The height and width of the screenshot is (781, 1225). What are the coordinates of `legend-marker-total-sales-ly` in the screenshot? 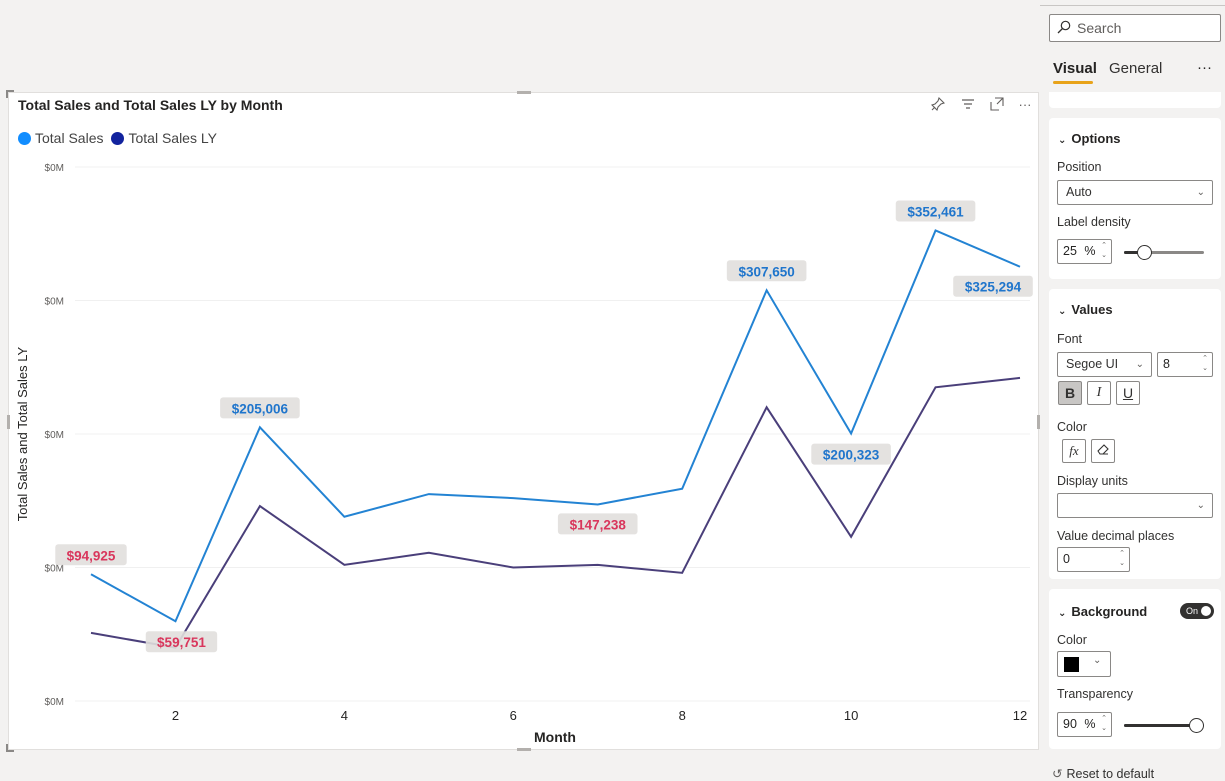 It's located at (118, 138).